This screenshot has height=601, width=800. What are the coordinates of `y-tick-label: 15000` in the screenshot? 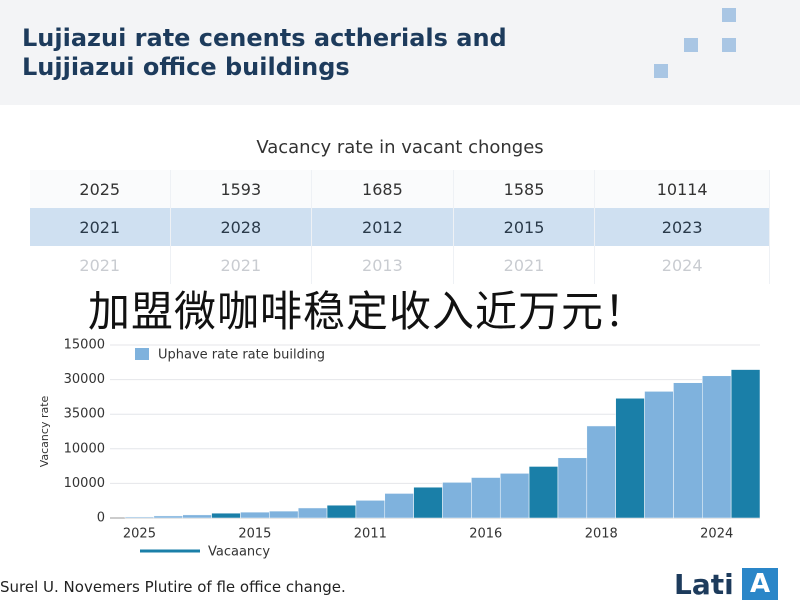 It's located at (84, 345).